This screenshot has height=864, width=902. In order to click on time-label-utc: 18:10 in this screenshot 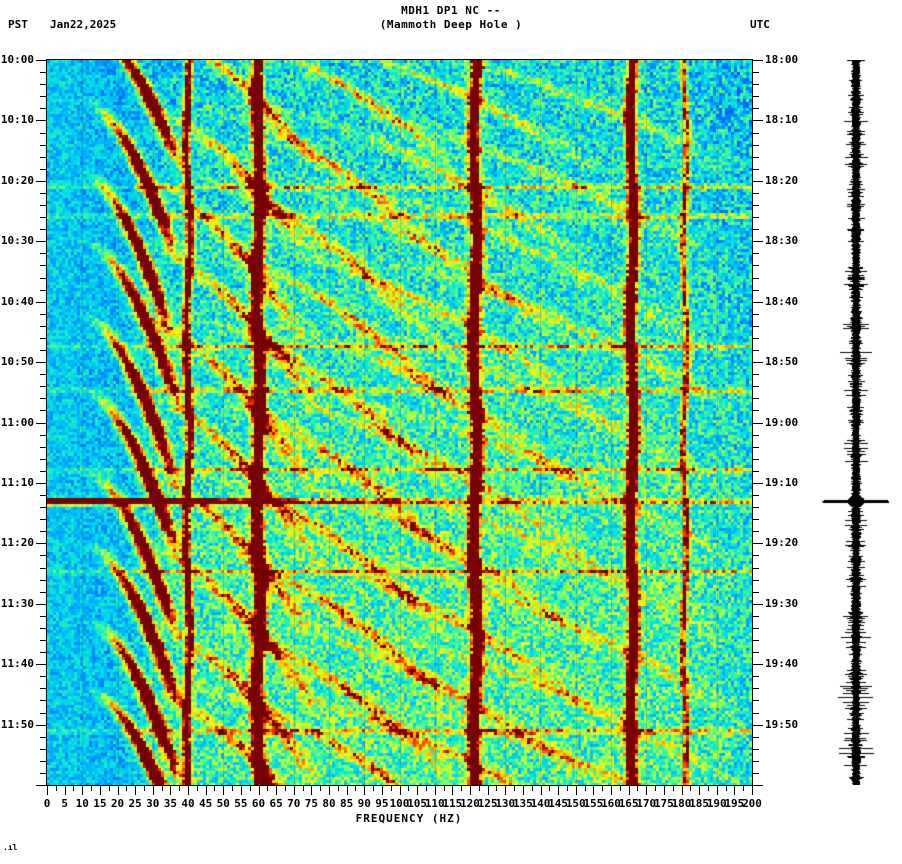, I will do `click(782, 120)`.